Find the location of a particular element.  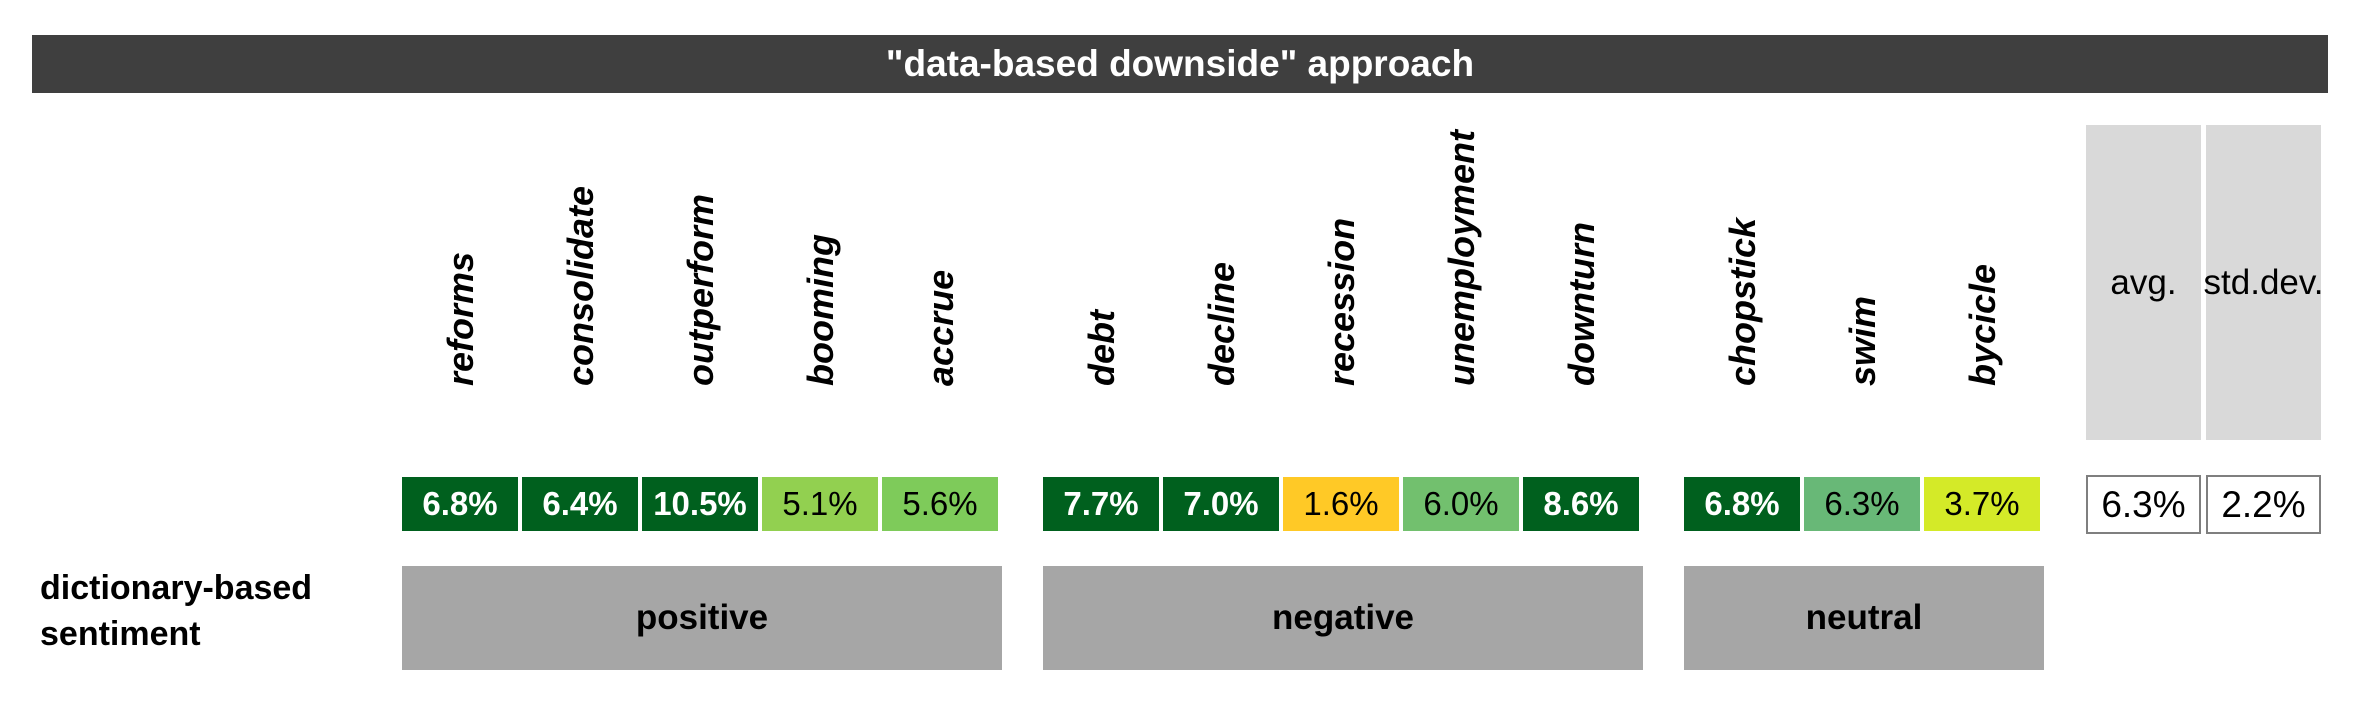

word-label-recession: recession is located at coordinates (1341, 301).